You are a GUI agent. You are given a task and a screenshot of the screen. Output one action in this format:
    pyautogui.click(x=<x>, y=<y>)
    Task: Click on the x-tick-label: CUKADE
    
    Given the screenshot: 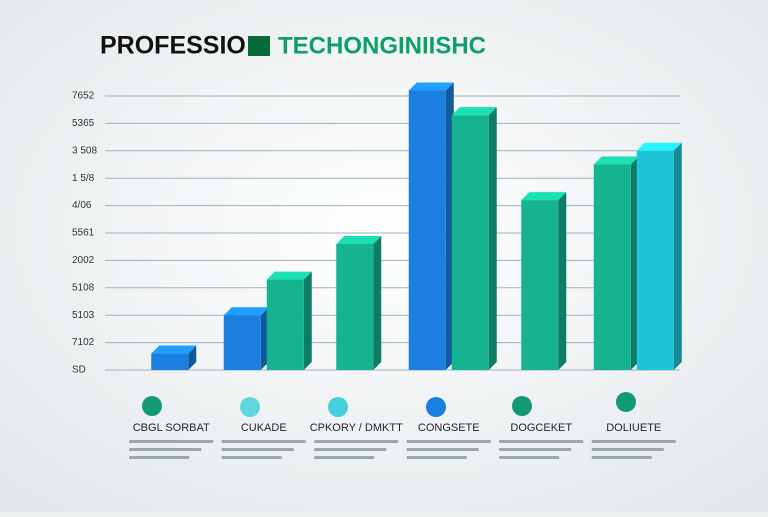 What is the action you would take?
    pyautogui.click(x=264, y=428)
    